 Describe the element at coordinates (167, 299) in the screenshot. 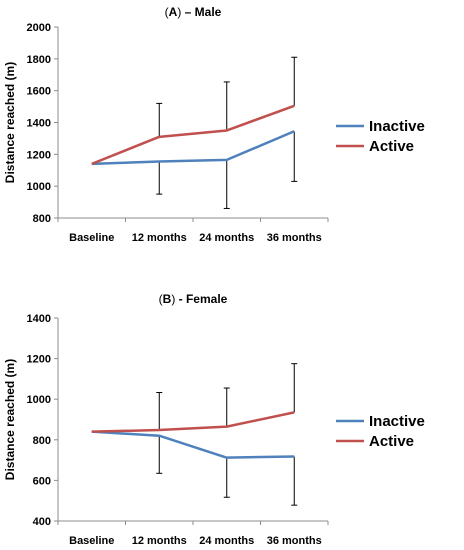

I see `title-letter: B` at that location.